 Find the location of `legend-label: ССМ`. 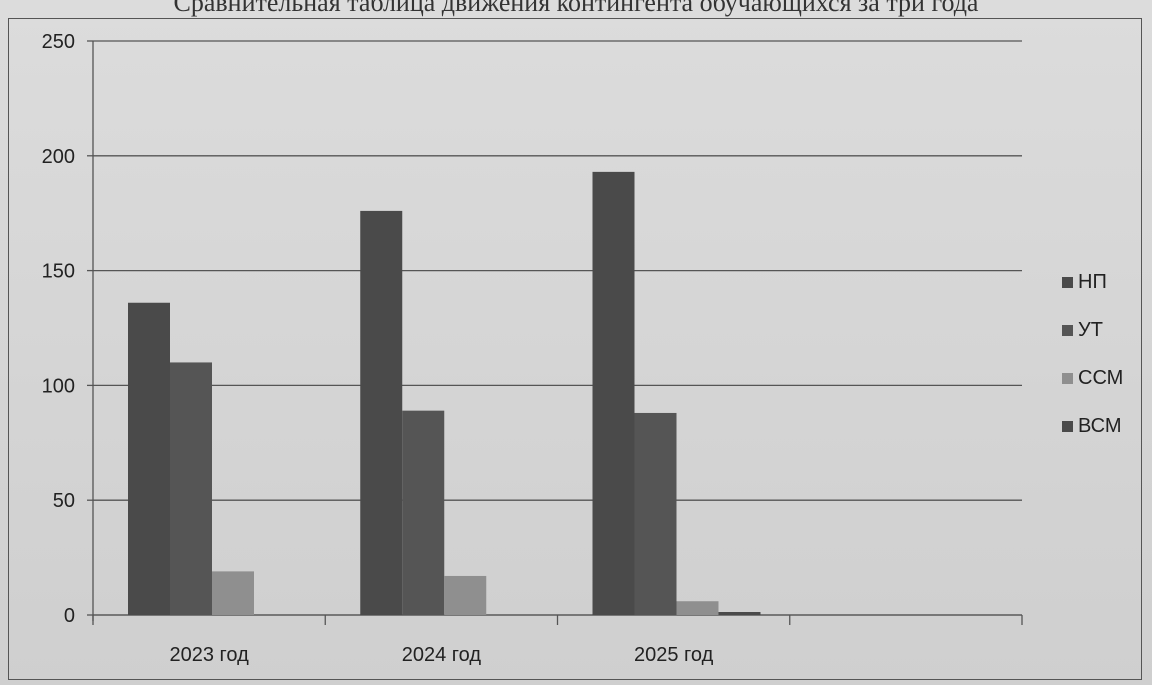

legend-label: ССМ is located at coordinates (1101, 377).